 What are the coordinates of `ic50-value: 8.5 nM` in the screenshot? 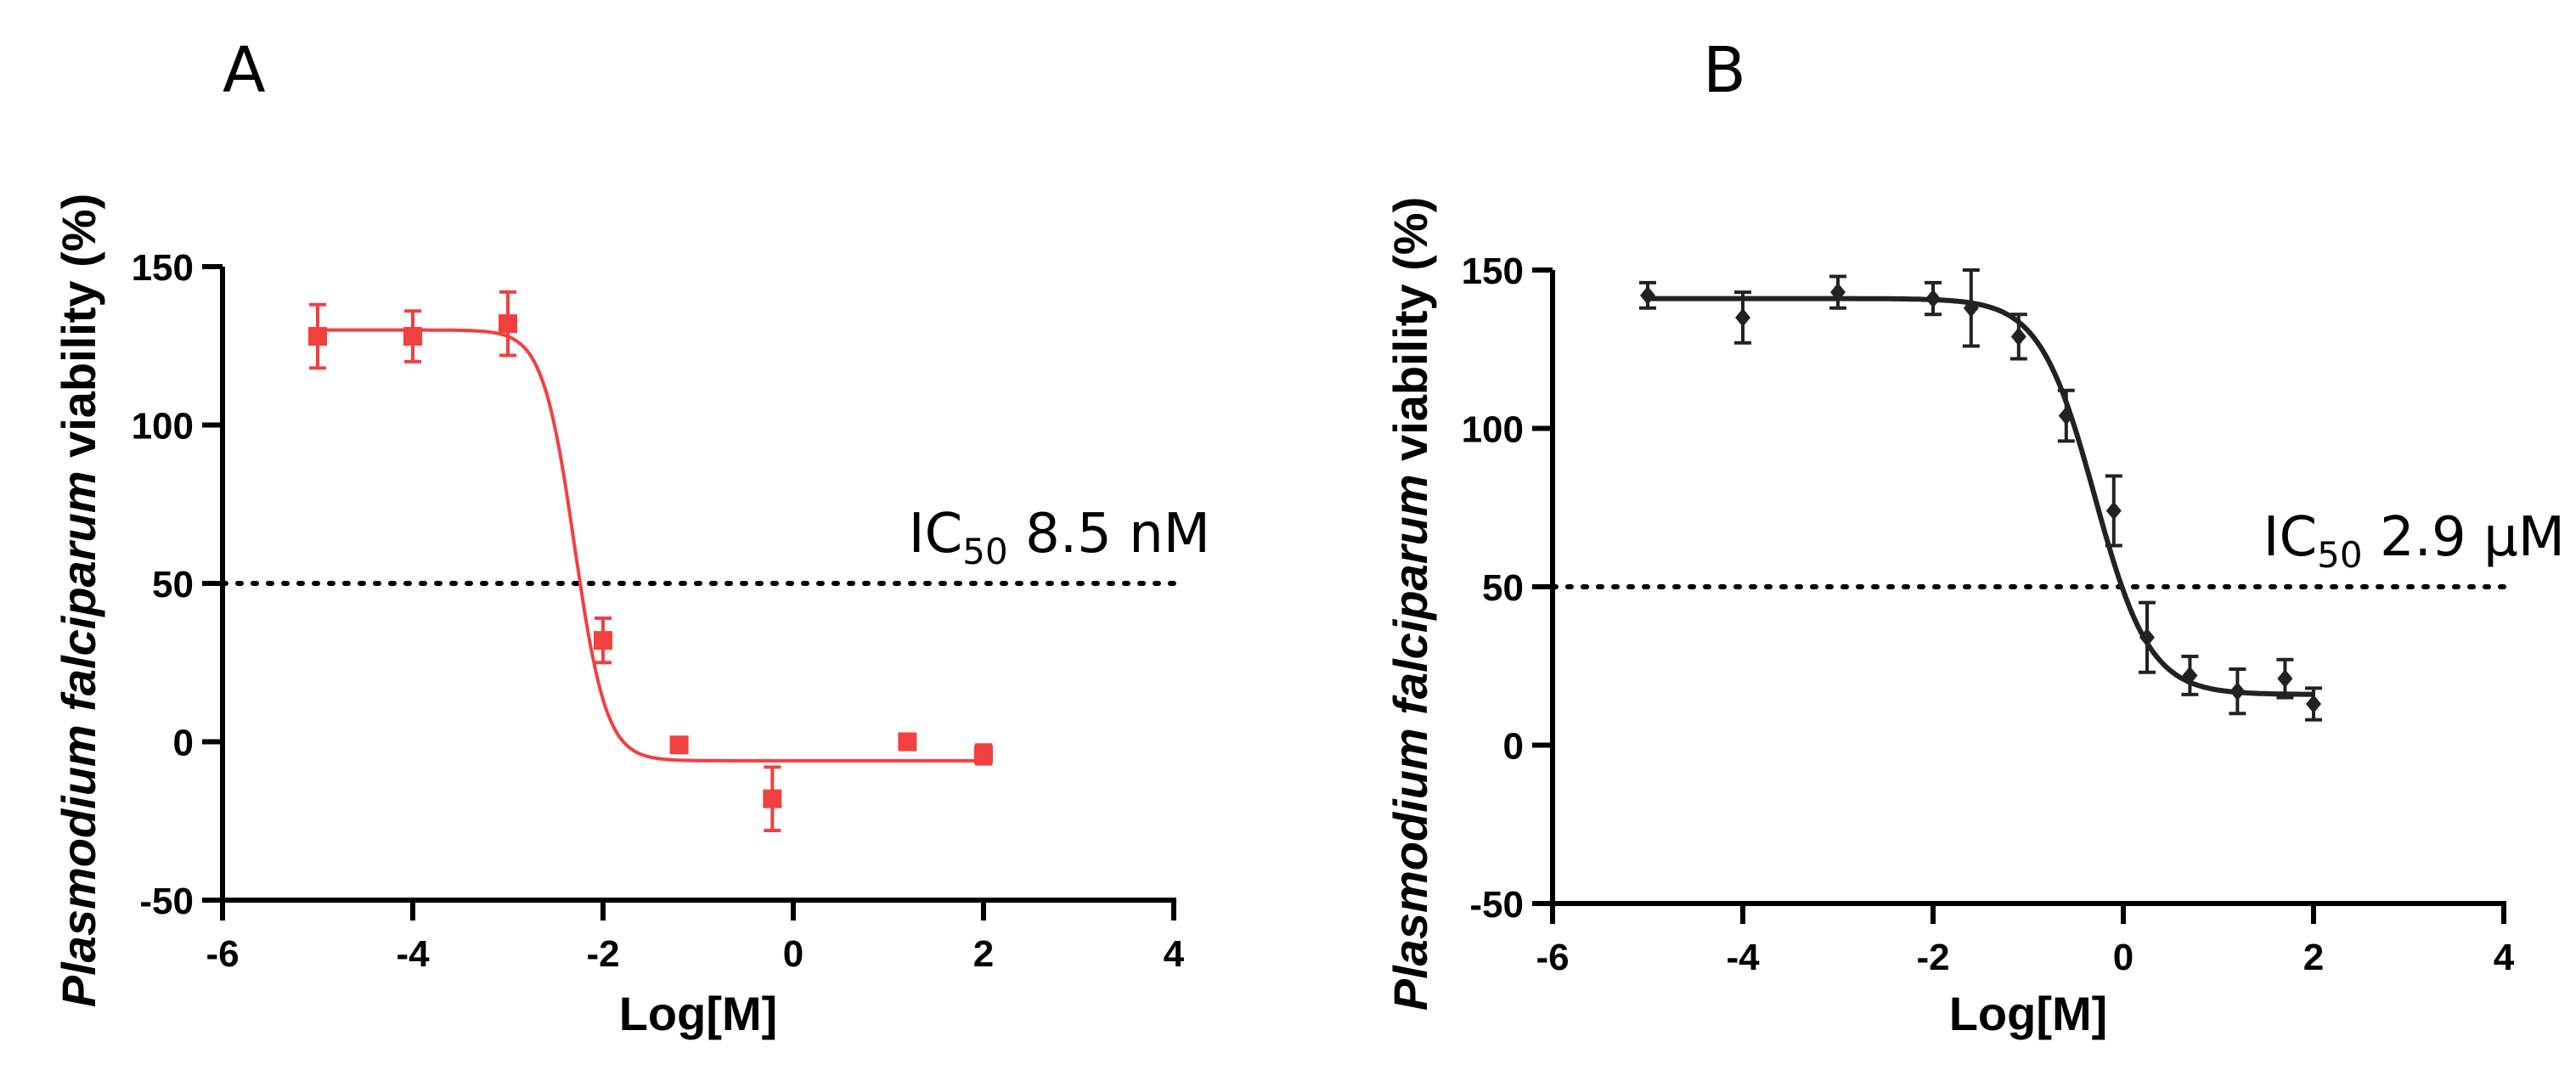 It's located at (1109, 534).